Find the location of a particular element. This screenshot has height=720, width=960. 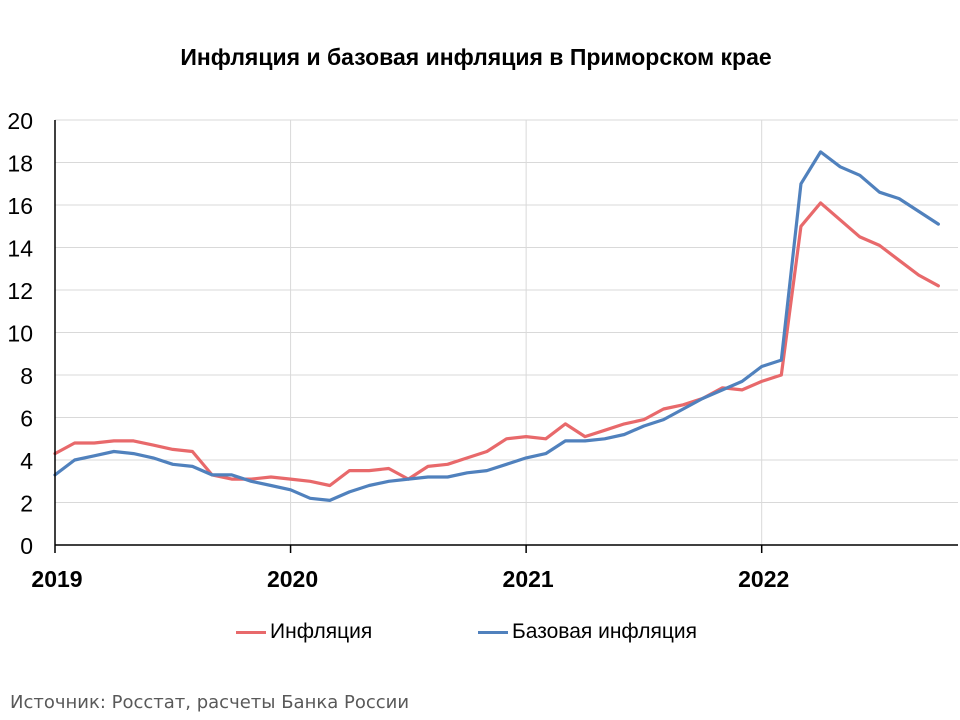

source-note: Источник: Росстат, расчеты Банка России is located at coordinates (210, 702).